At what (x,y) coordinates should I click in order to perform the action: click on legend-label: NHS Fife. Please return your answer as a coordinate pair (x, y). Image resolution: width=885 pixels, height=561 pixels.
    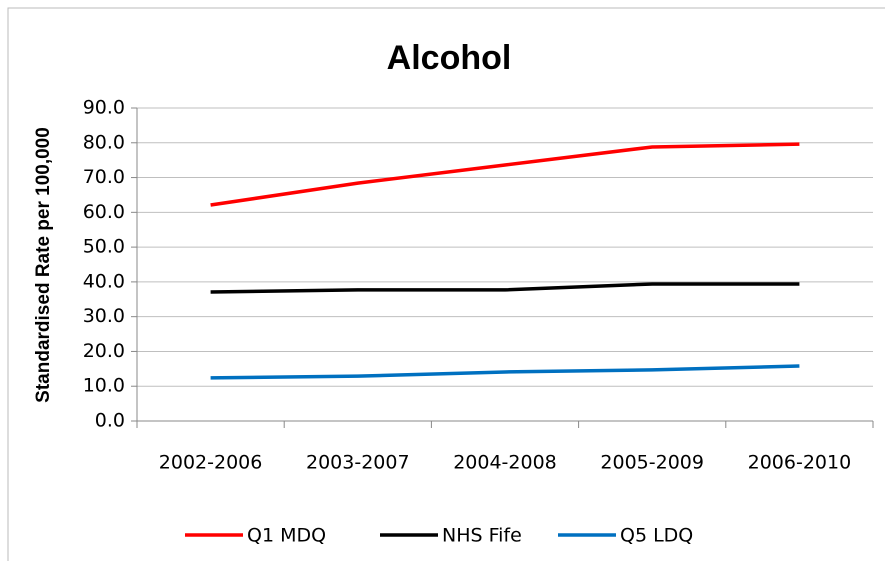
    Looking at the image, I should click on (482, 536).